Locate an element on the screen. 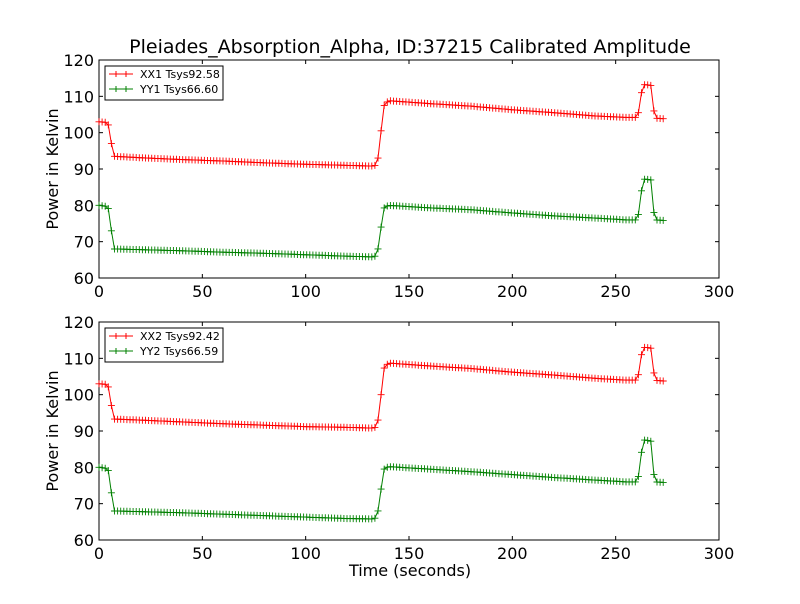 The height and width of the screenshot is (604, 800). top-x-tick-label: 0 is located at coordinates (99, 291).